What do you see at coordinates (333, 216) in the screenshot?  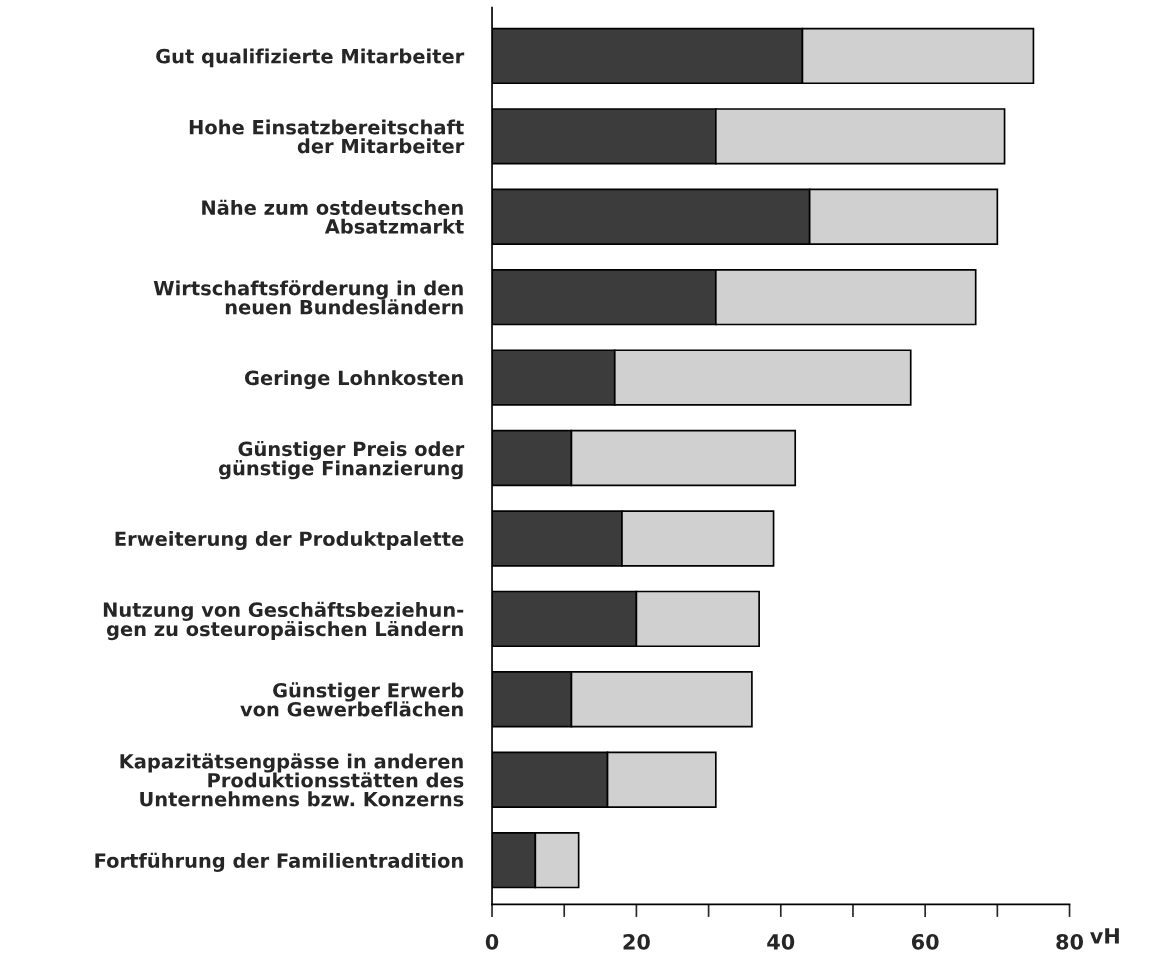 I see `y-tick-label: Nähe zum ostdeutschen Absatzmarkt` at bounding box center [333, 216].